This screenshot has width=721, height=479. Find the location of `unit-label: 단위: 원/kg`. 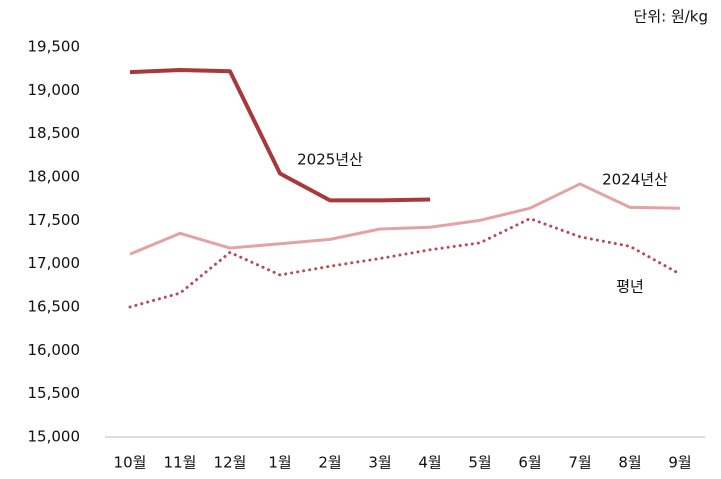

unit-label: 단위: 원/kg is located at coordinates (671, 17).